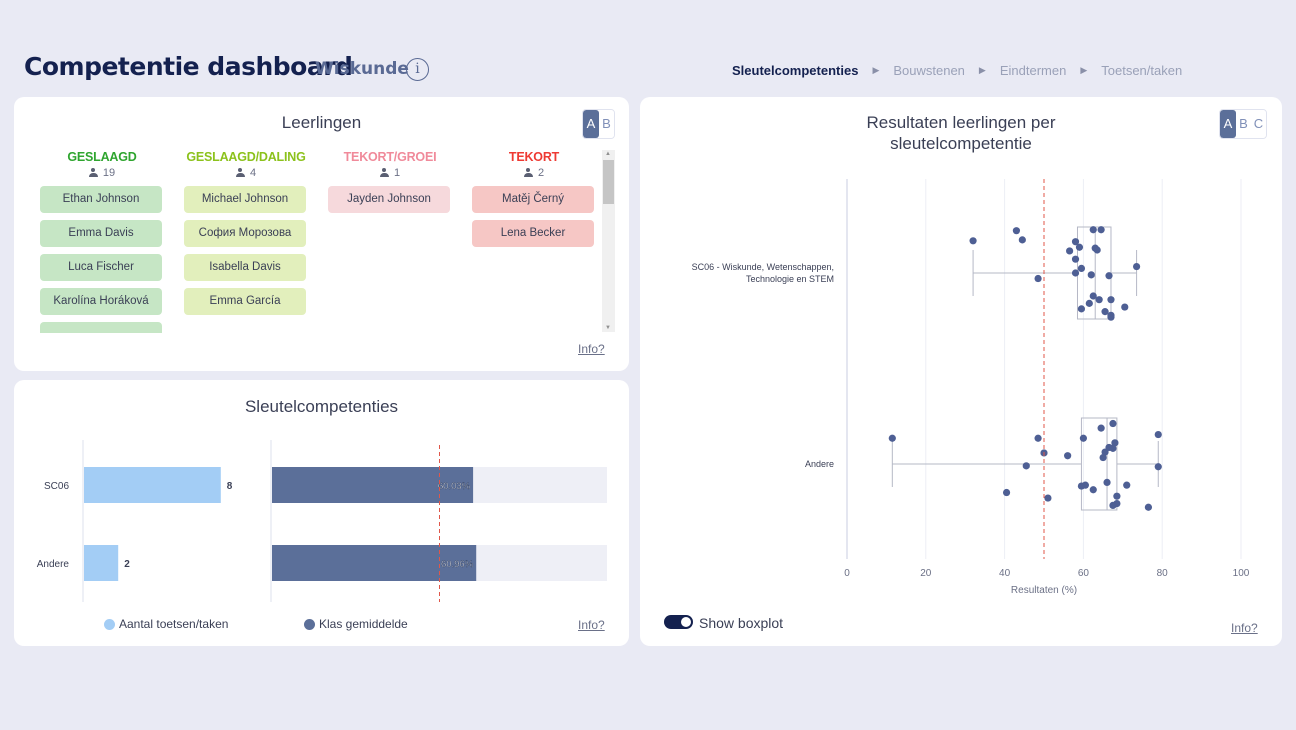  I want to click on leerlingen-view-toggle: A B, so click(598, 124).